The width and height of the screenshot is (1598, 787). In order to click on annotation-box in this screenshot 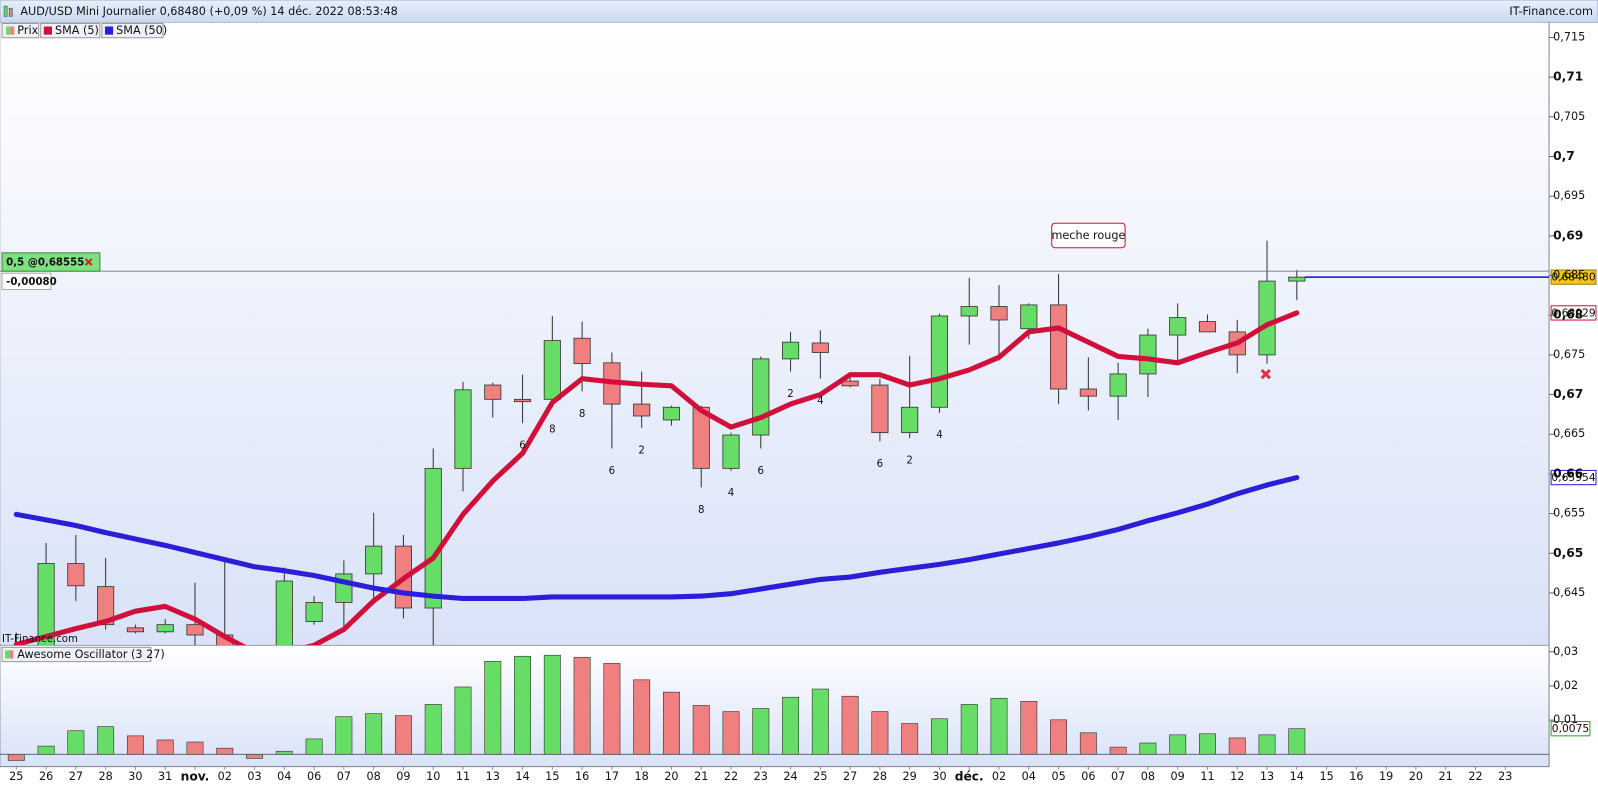, I will do `click(1088, 235)`.